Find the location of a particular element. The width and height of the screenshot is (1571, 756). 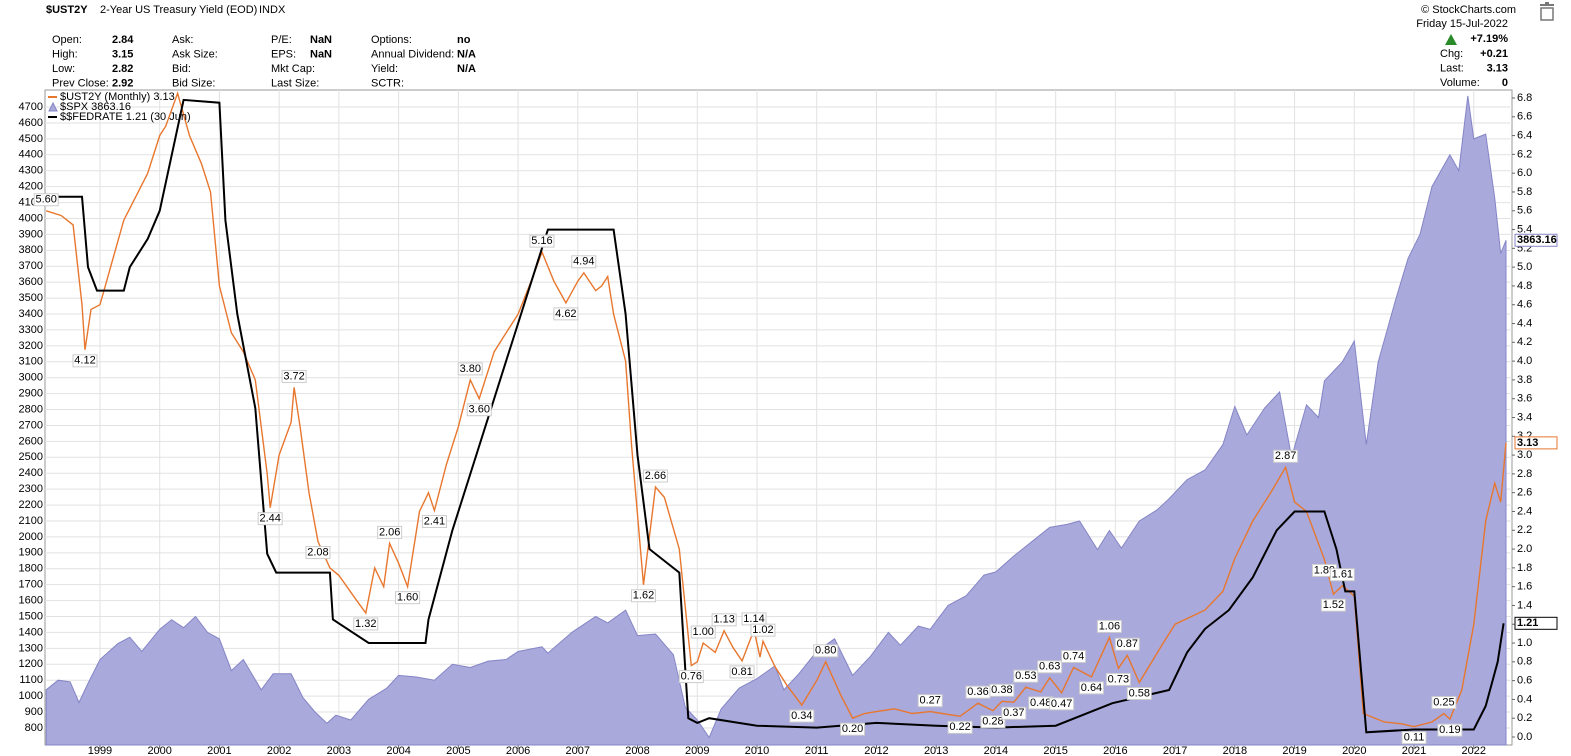

y-tick-label: 3100 is located at coordinates (31, 362).